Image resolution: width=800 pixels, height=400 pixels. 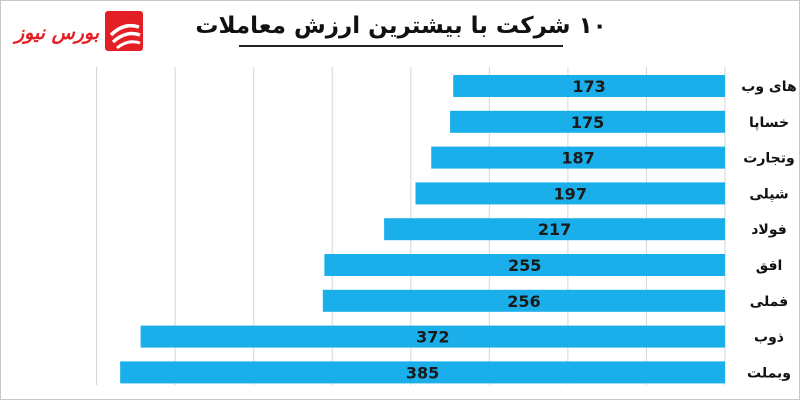 What do you see at coordinates (769, 230) in the screenshot?
I see `category-label: فولاد` at bounding box center [769, 230].